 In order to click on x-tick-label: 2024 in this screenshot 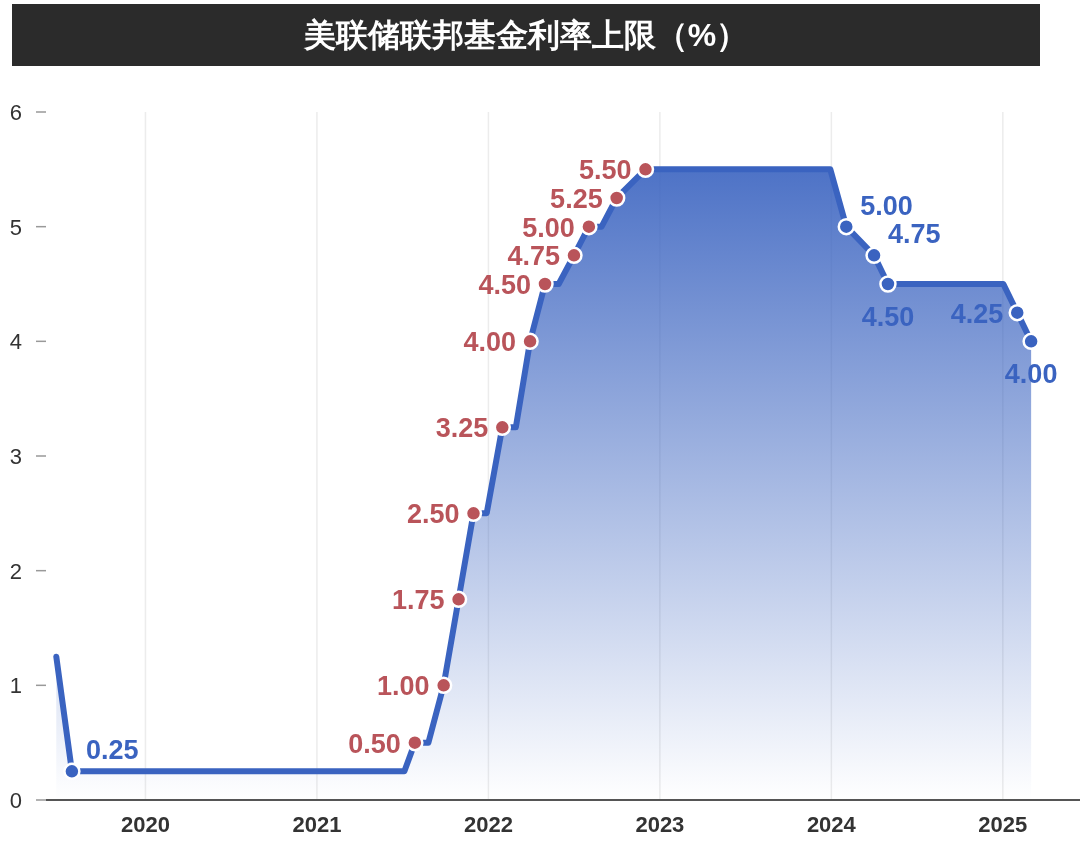, I will do `click(831, 824)`.